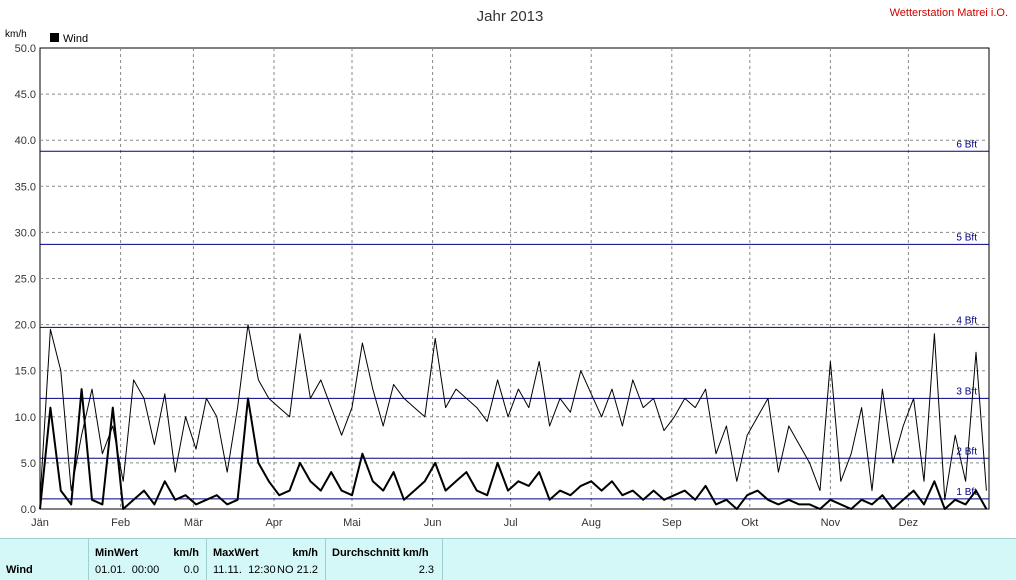 This screenshot has width=1016, height=580. What do you see at coordinates (909, 523) in the screenshot?
I see `x-tick-label: Dez` at bounding box center [909, 523].